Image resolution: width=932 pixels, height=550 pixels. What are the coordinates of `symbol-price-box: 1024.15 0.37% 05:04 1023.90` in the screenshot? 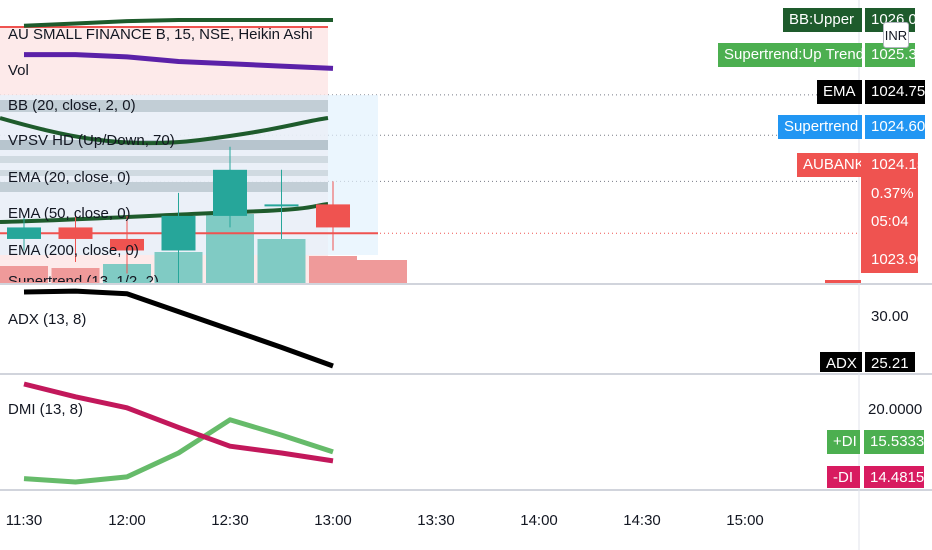 It's located at (893, 213).